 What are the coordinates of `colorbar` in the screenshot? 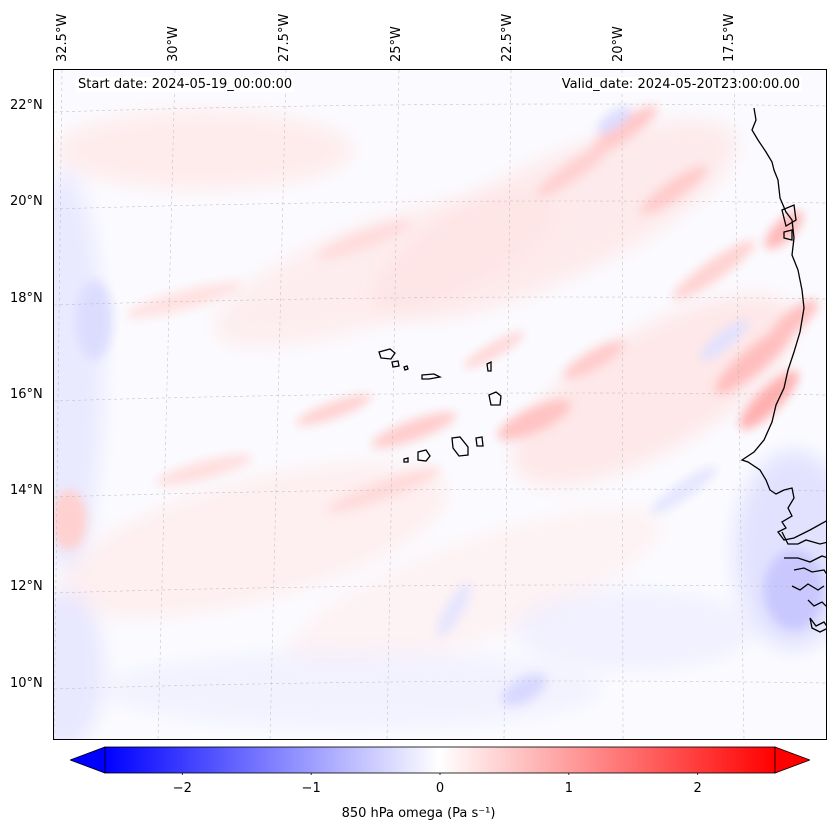 It's located at (440, 760).